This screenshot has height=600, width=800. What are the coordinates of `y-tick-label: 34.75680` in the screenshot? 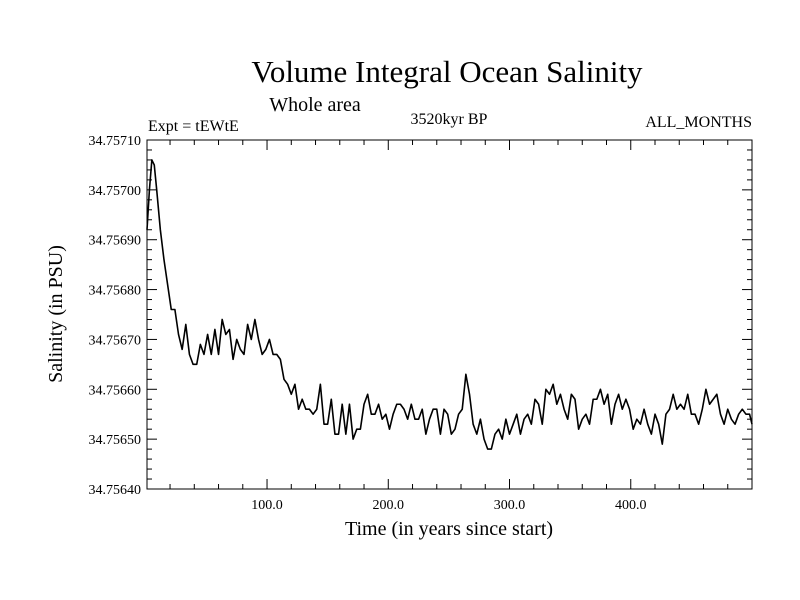 It's located at (115, 291).